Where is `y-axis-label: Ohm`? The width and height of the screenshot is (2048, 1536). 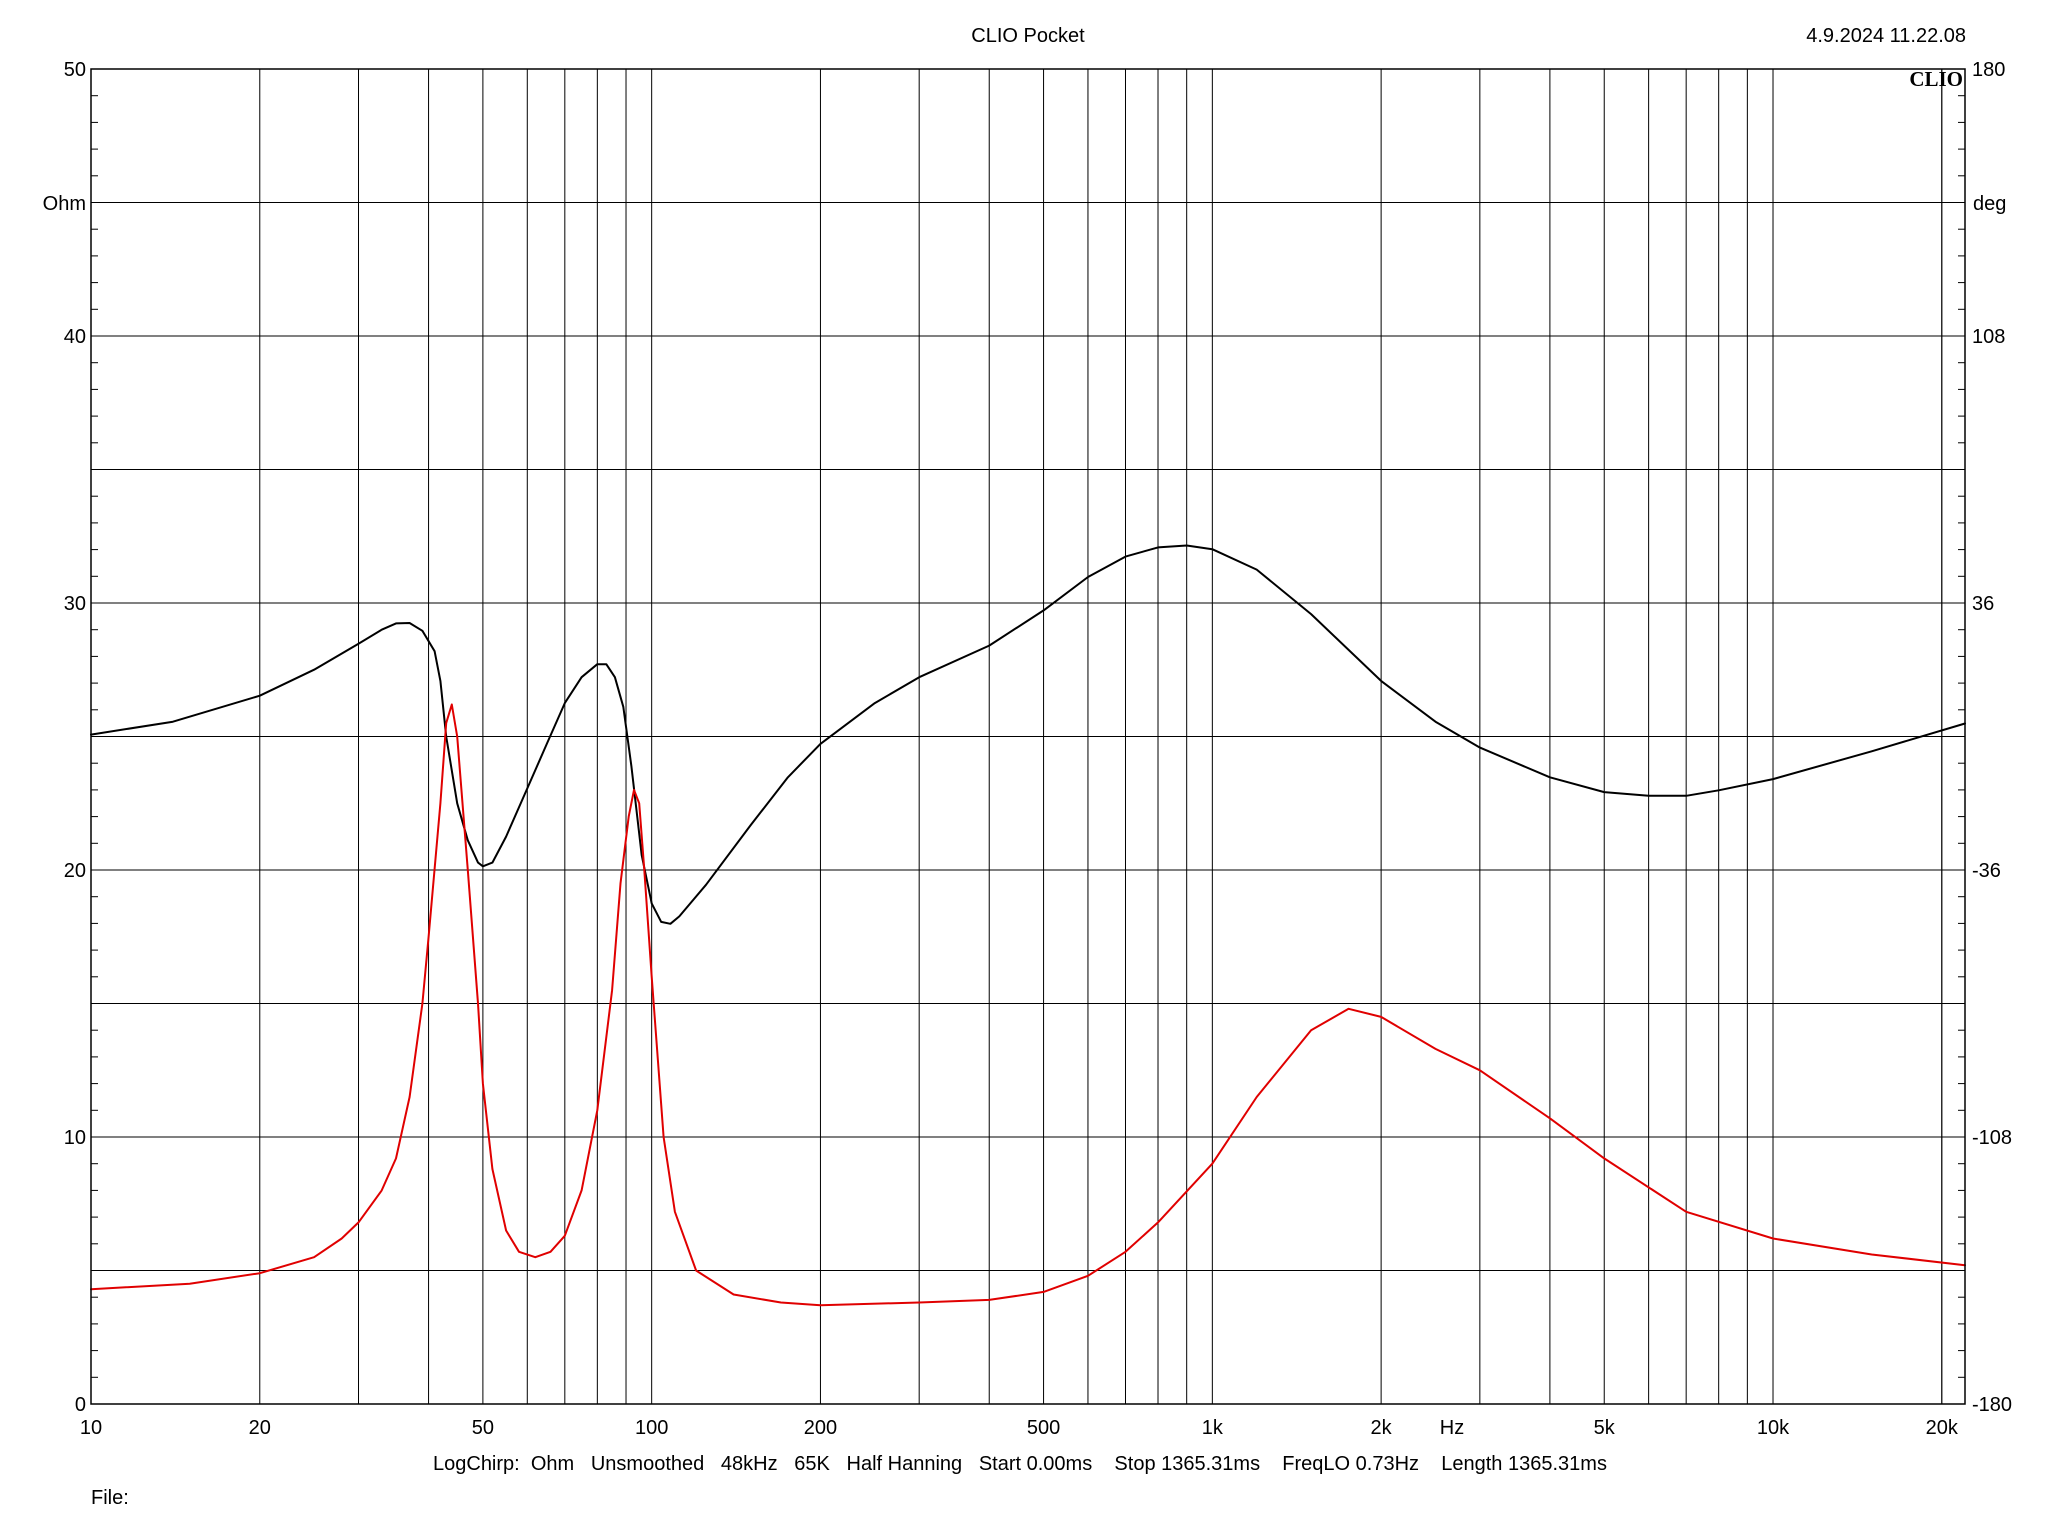
y-axis-label: Ohm is located at coordinates (64, 204).